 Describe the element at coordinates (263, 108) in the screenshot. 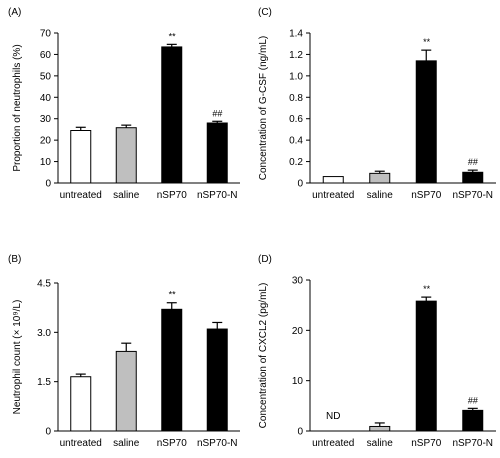

I see `y-axis-label: Concentration of G-CSF (ng/mL)` at that location.